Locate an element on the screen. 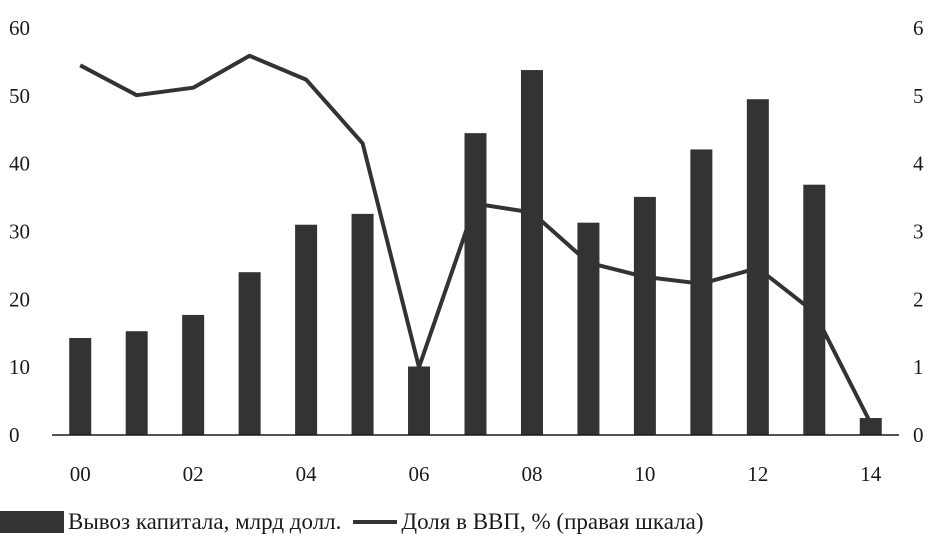 The height and width of the screenshot is (543, 931). left-tick-label: 40 is located at coordinates (19, 164).